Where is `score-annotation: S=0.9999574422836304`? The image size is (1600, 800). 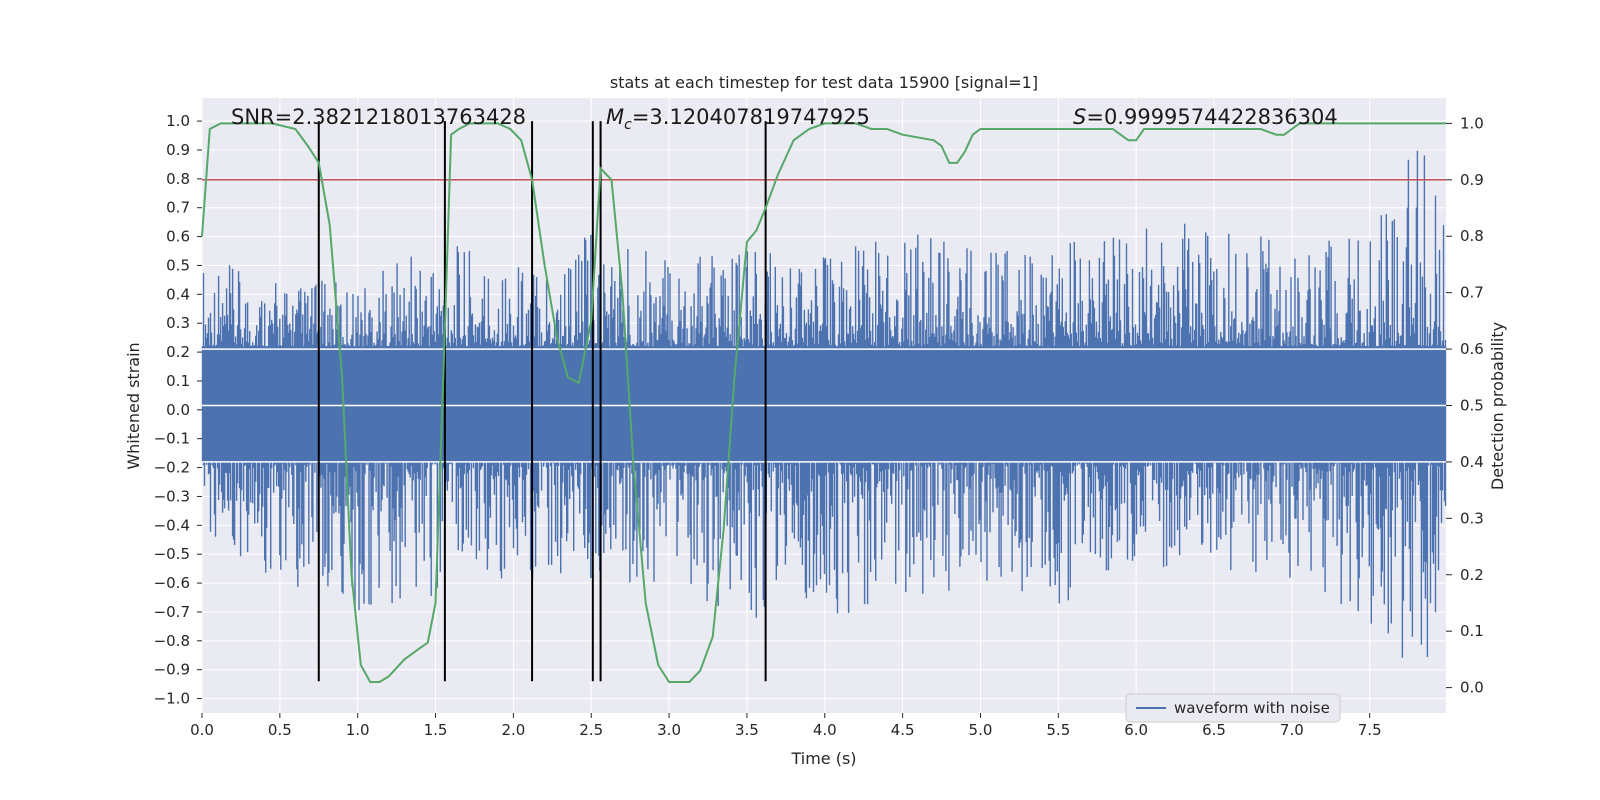
score-annotation: S=0.9999574422836304 is located at coordinates (1205, 117).